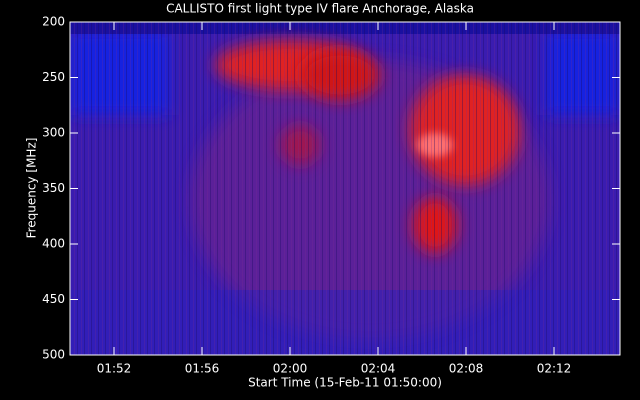  Describe the element at coordinates (53, 244) in the screenshot. I see `y-tick-label: 400` at that location.